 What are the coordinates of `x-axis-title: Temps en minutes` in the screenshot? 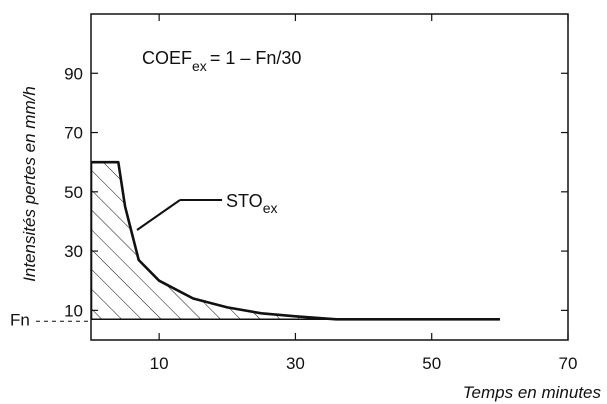 It's located at (532, 392).